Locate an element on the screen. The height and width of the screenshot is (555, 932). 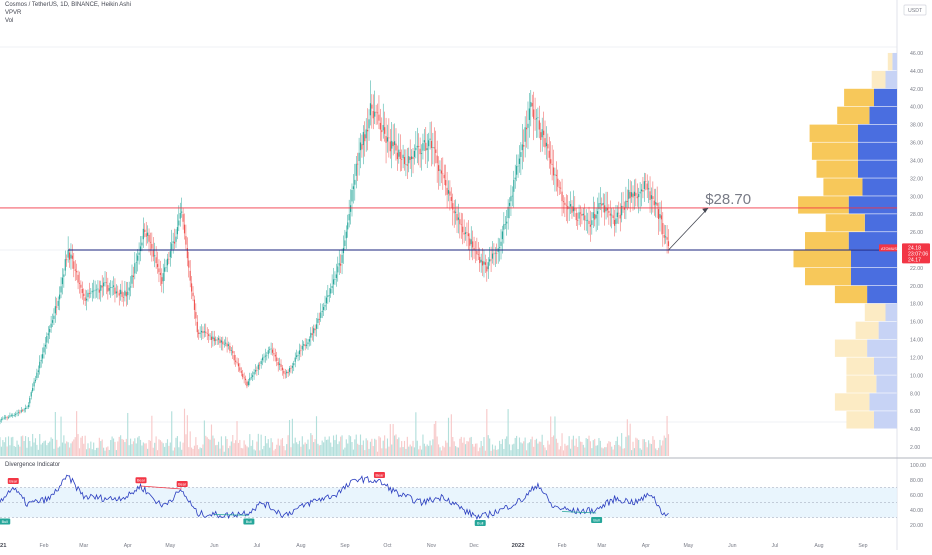
oscillator-tick-label: 100.00 is located at coordinates (918, 466).